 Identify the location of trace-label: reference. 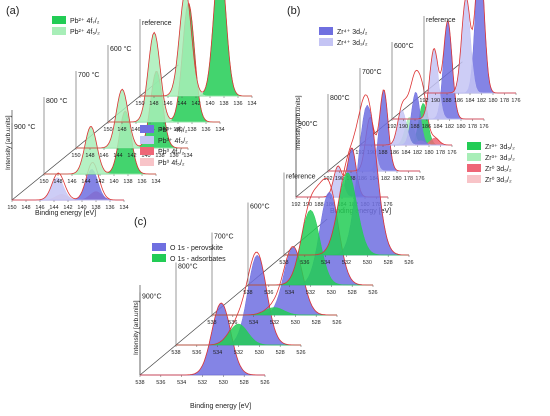
(441, 20).